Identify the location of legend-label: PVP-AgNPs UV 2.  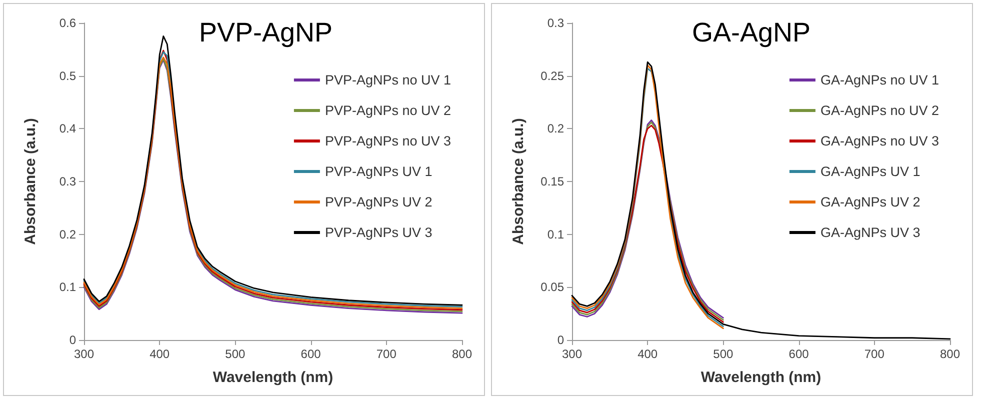
(378, 202).